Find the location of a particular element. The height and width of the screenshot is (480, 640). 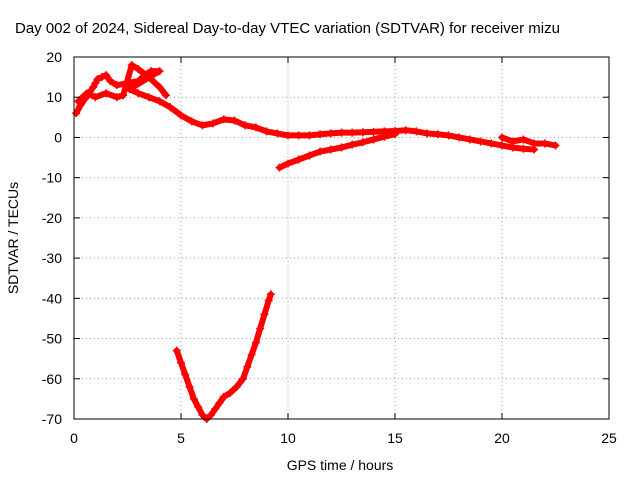

series-trace is located at coordinates (223, 356).